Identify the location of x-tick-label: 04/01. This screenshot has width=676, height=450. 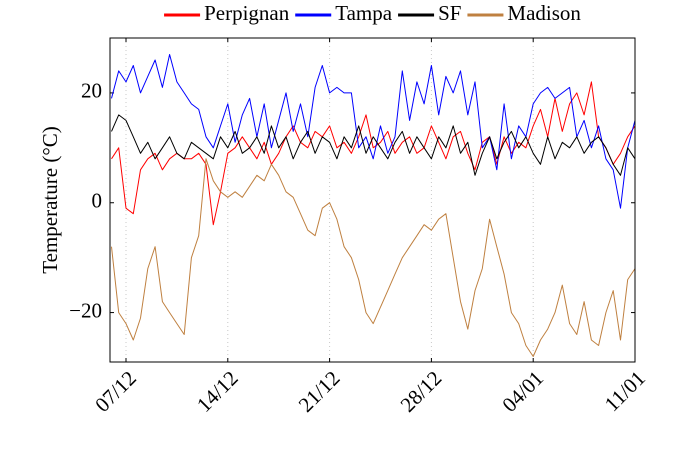
(522, 391).